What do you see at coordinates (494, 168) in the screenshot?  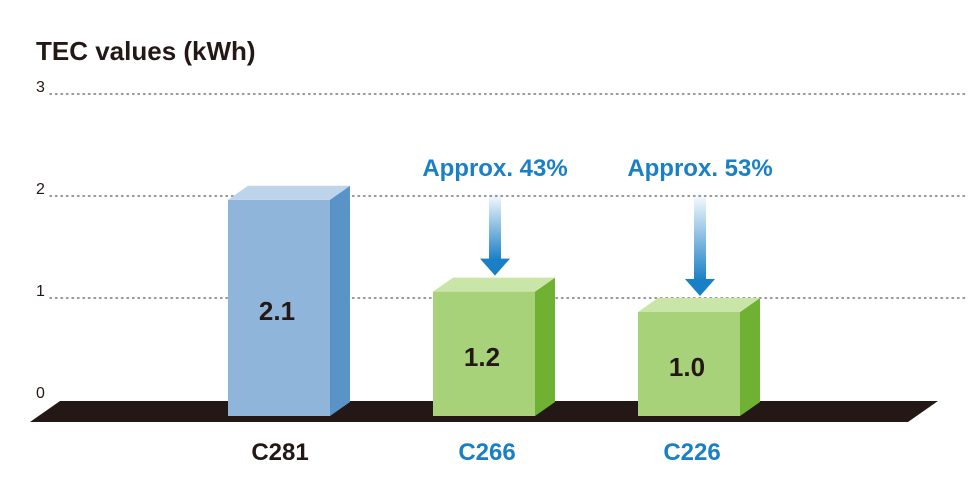 I see `annotation-C266: Approx. 43%` at bounding box center [494, 168].